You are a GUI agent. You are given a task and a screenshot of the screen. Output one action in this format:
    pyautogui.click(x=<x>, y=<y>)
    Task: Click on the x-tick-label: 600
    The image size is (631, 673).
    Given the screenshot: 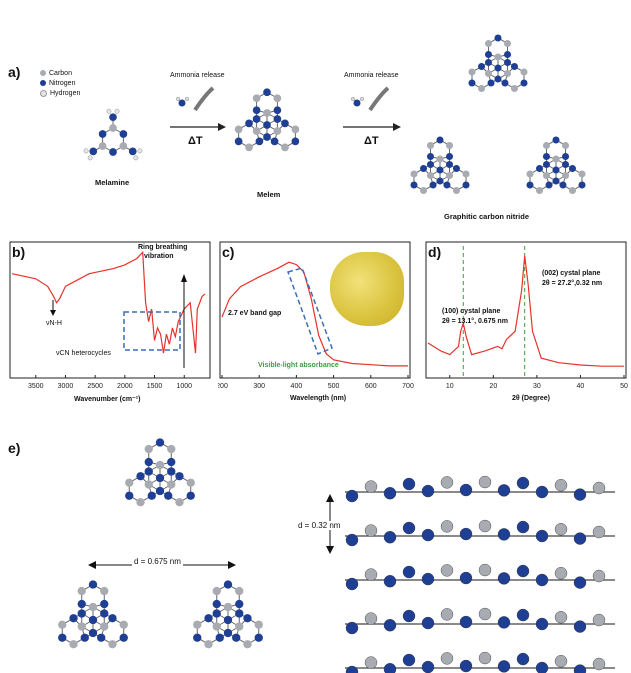 What is the action you would take?
    pyautogui.click(x=371, y=386)
    